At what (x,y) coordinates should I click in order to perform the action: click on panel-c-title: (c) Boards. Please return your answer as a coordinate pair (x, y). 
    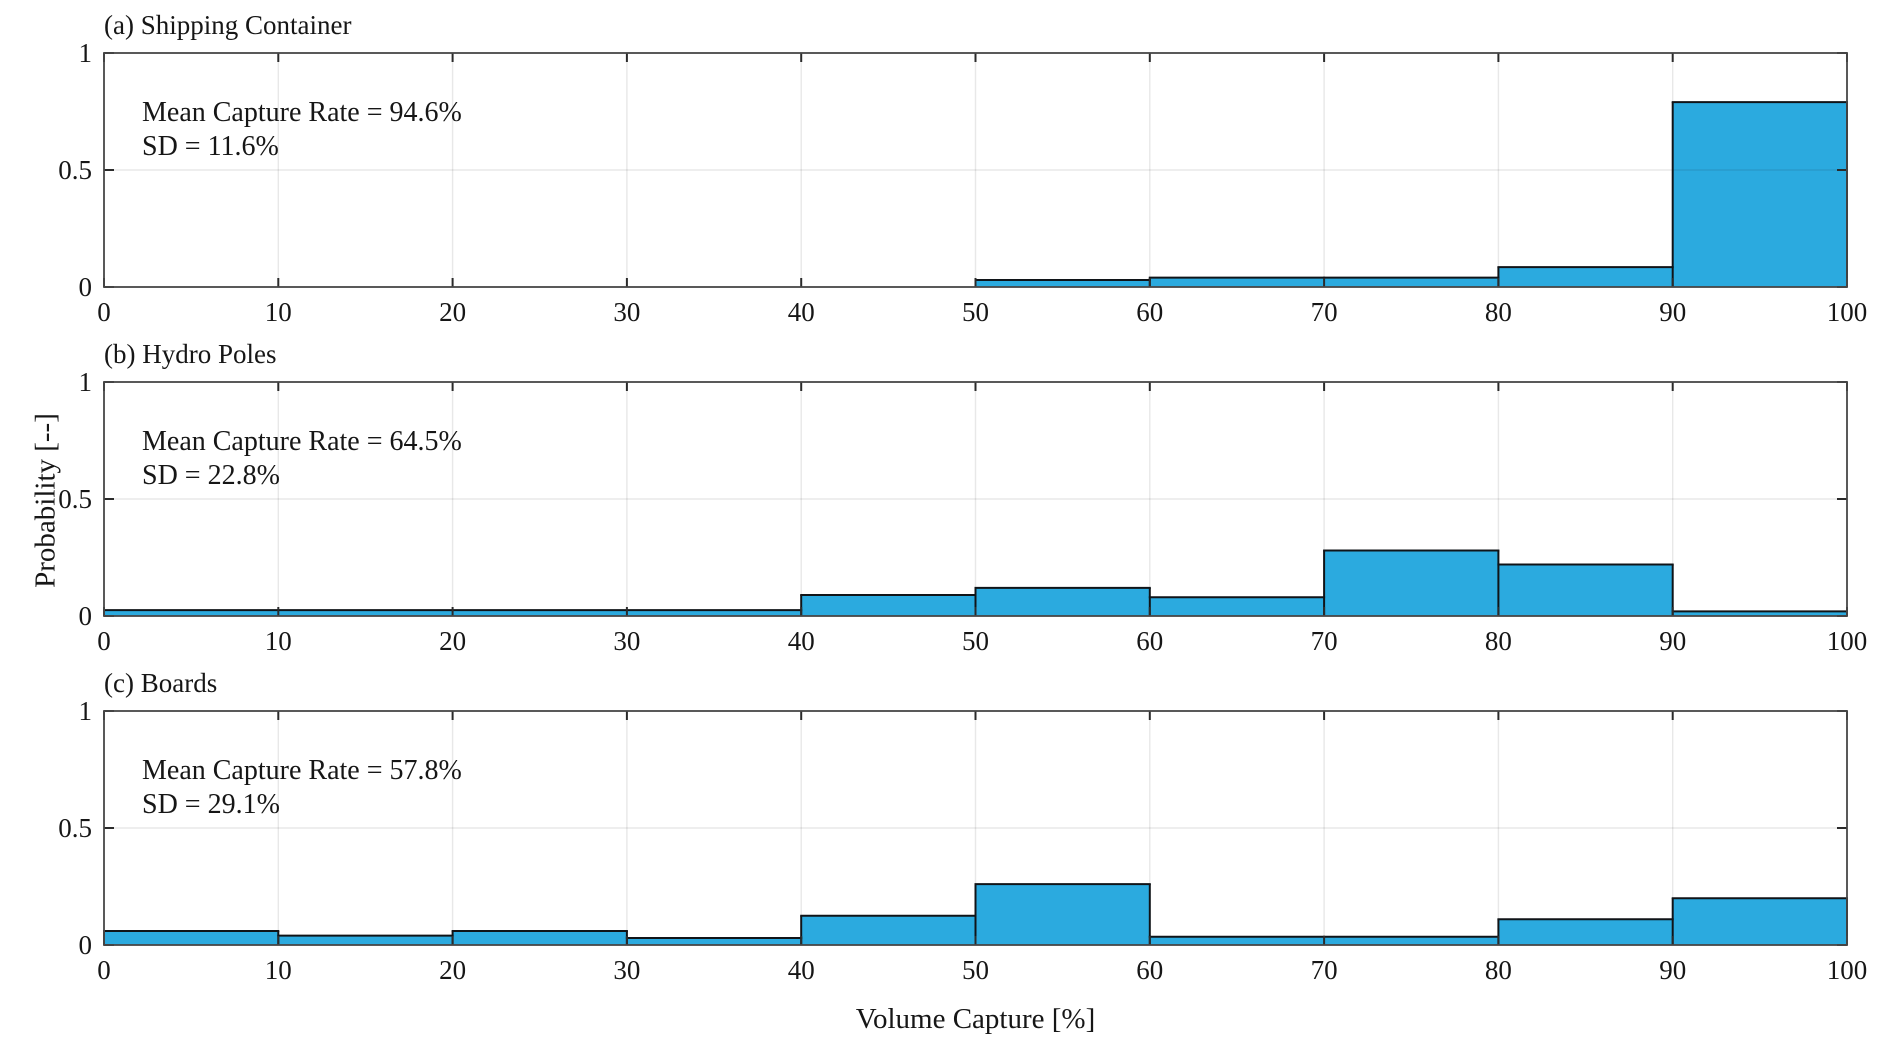
    Looking at the image, I should click on (161, 683).